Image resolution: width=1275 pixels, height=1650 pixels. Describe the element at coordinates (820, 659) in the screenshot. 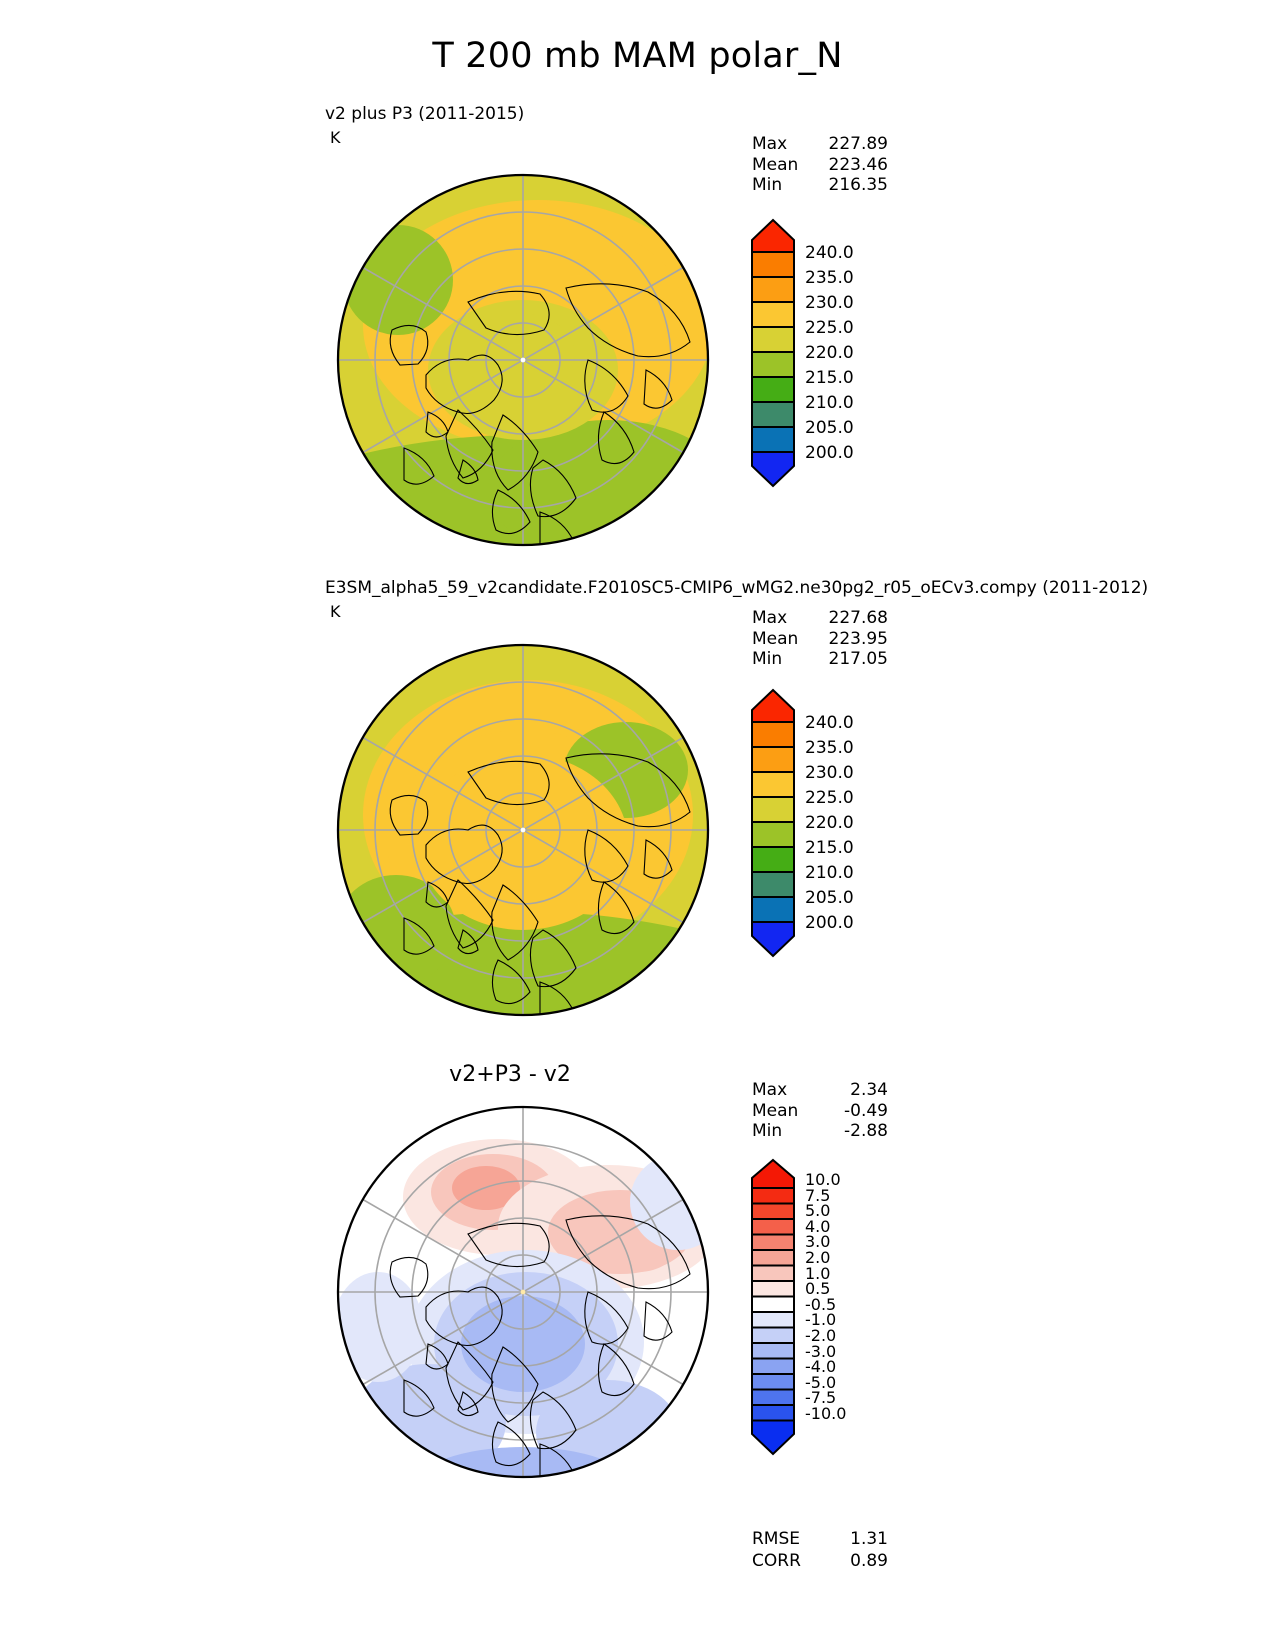

I see `stat-row: Min 217.05` at that location.